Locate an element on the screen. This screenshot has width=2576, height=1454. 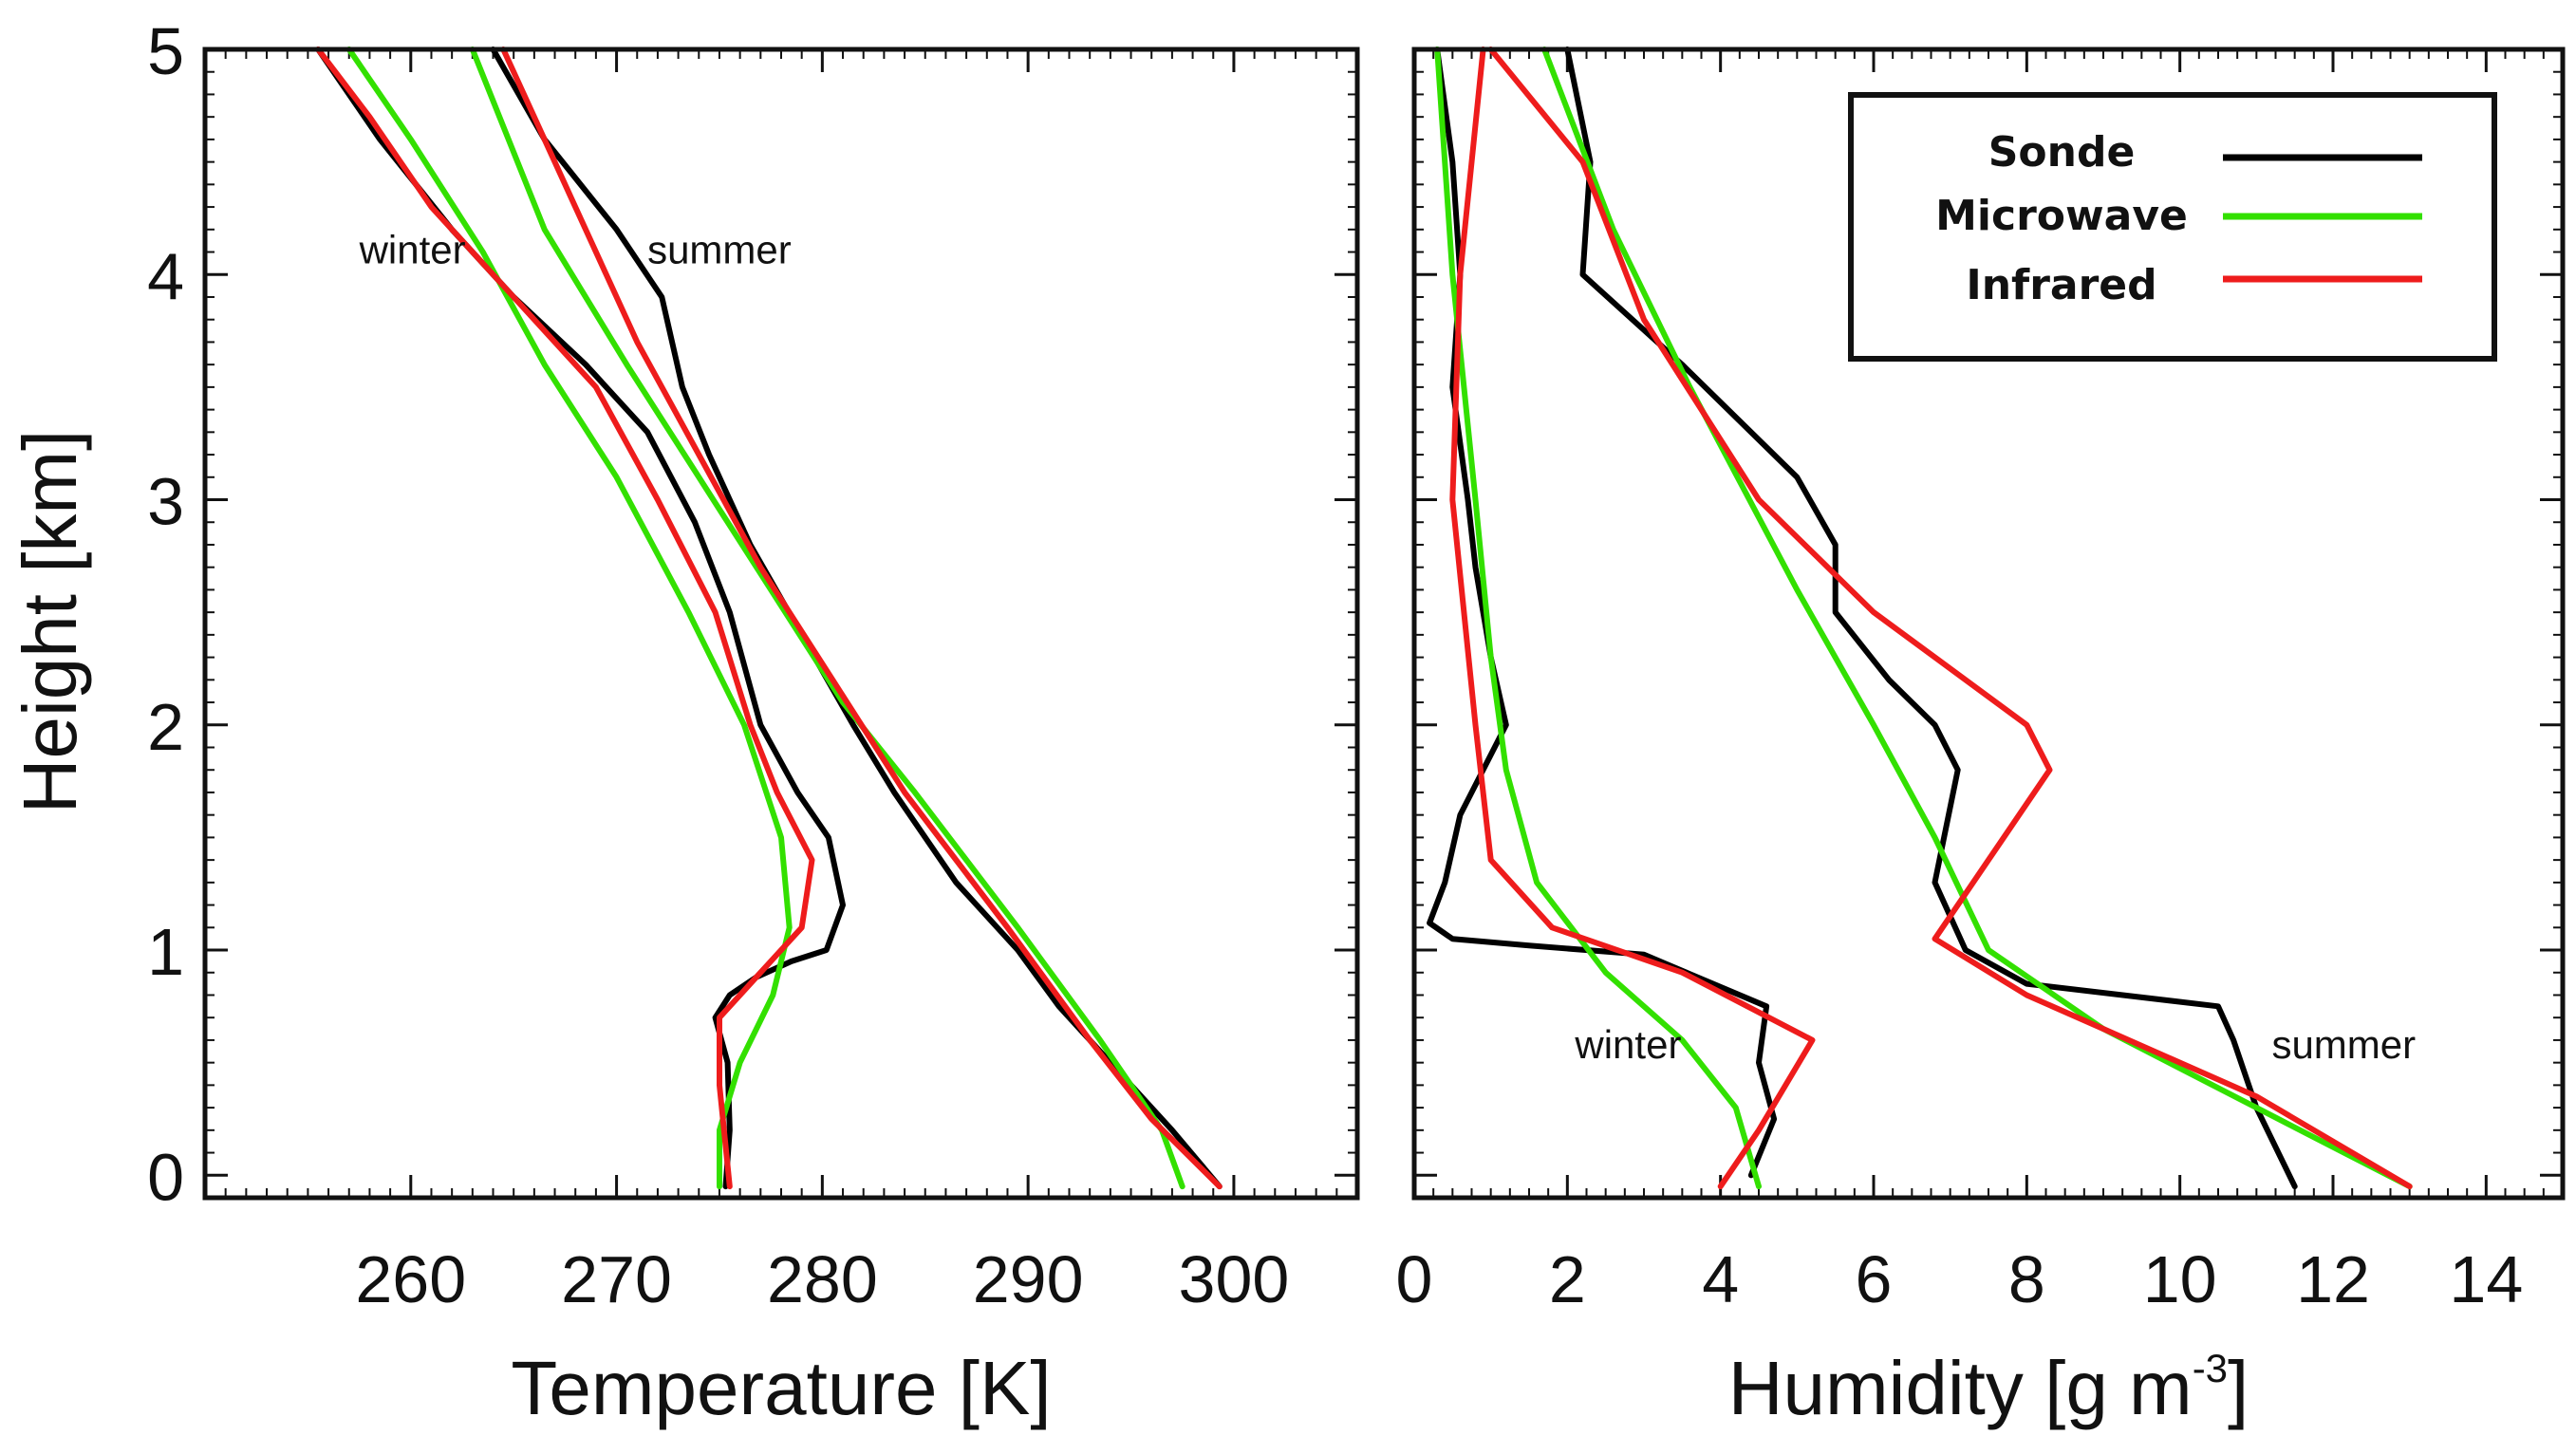
humidity-annotation-summer: summer is located at coordinates (2344, 1044).